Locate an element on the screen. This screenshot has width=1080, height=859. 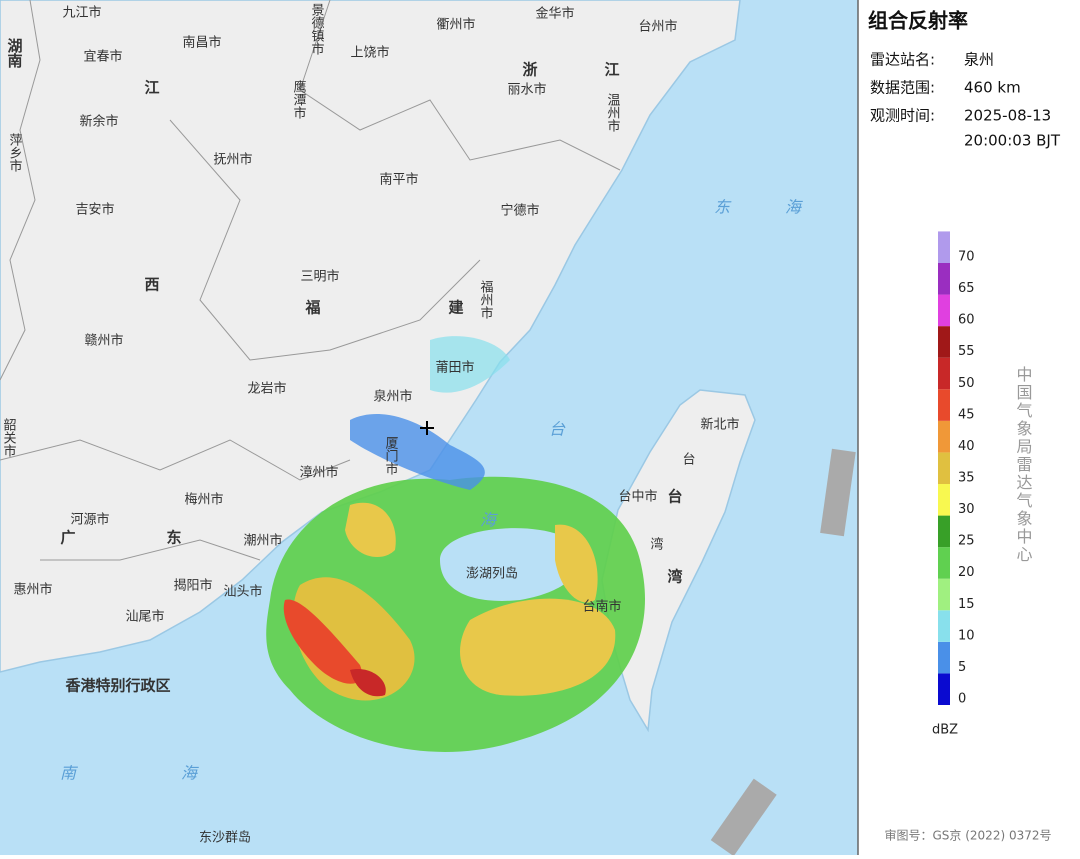
legend-label: 40 is located at coordinates (966, 446).